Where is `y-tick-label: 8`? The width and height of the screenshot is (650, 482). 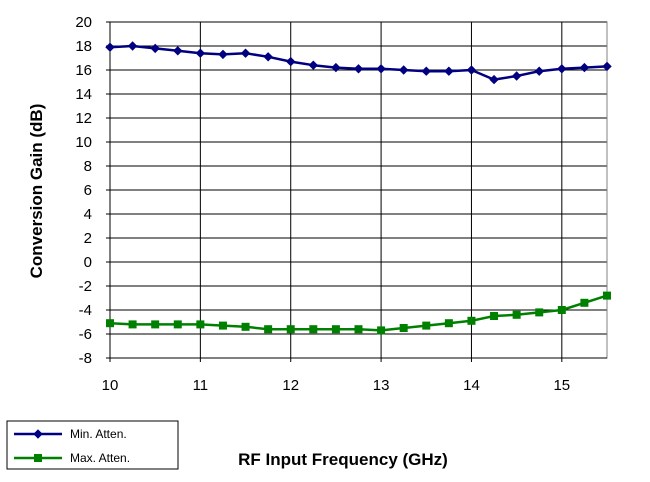 y-tick-label: 8 is located at coordinates (88, 166).